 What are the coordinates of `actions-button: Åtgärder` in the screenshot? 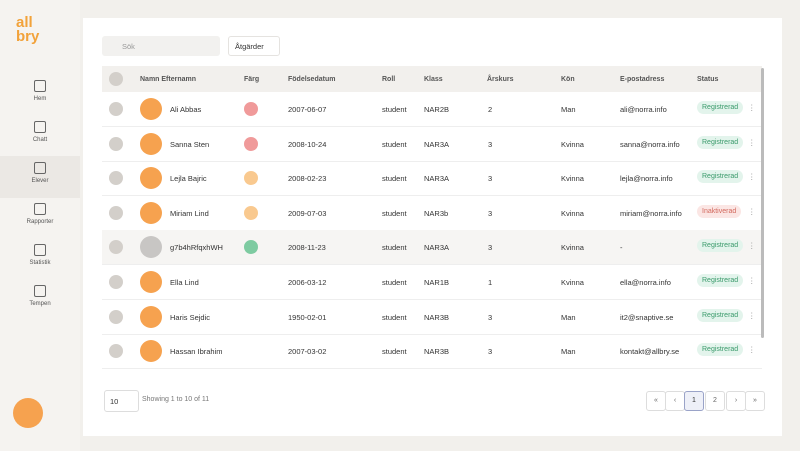 It's located at (254, 46).